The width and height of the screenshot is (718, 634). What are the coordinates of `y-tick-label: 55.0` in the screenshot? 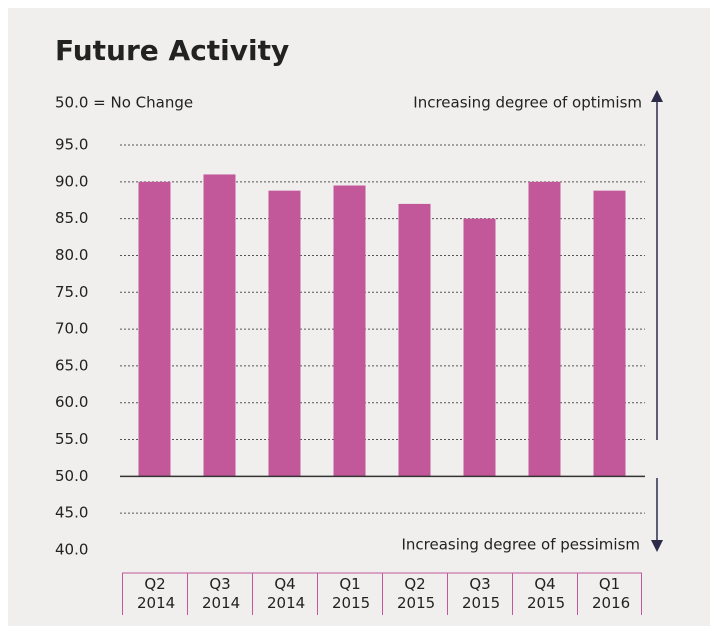 It's located at (71, 439).